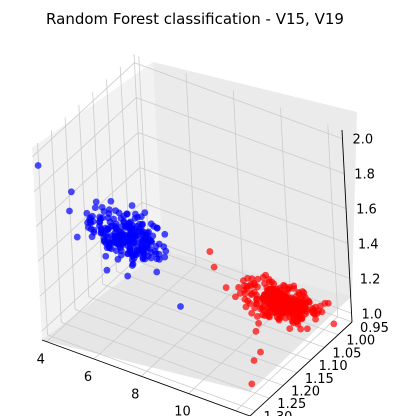 This screenshot has width=409, height=416. Describe the element at coordinates (333, 366) in the screenshot. I see `y-tick-label: 1.10` at that location.